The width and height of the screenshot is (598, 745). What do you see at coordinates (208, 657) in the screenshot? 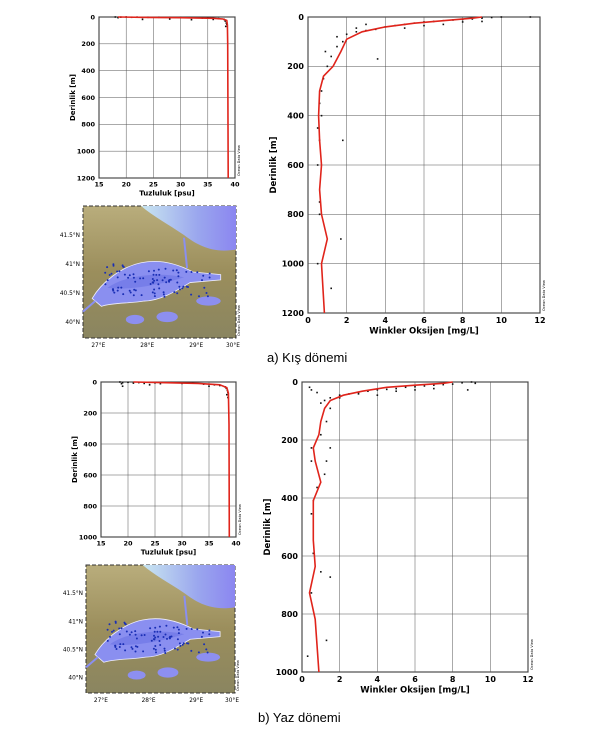
I see `lake-iznik` at bounding box center [208, 657].